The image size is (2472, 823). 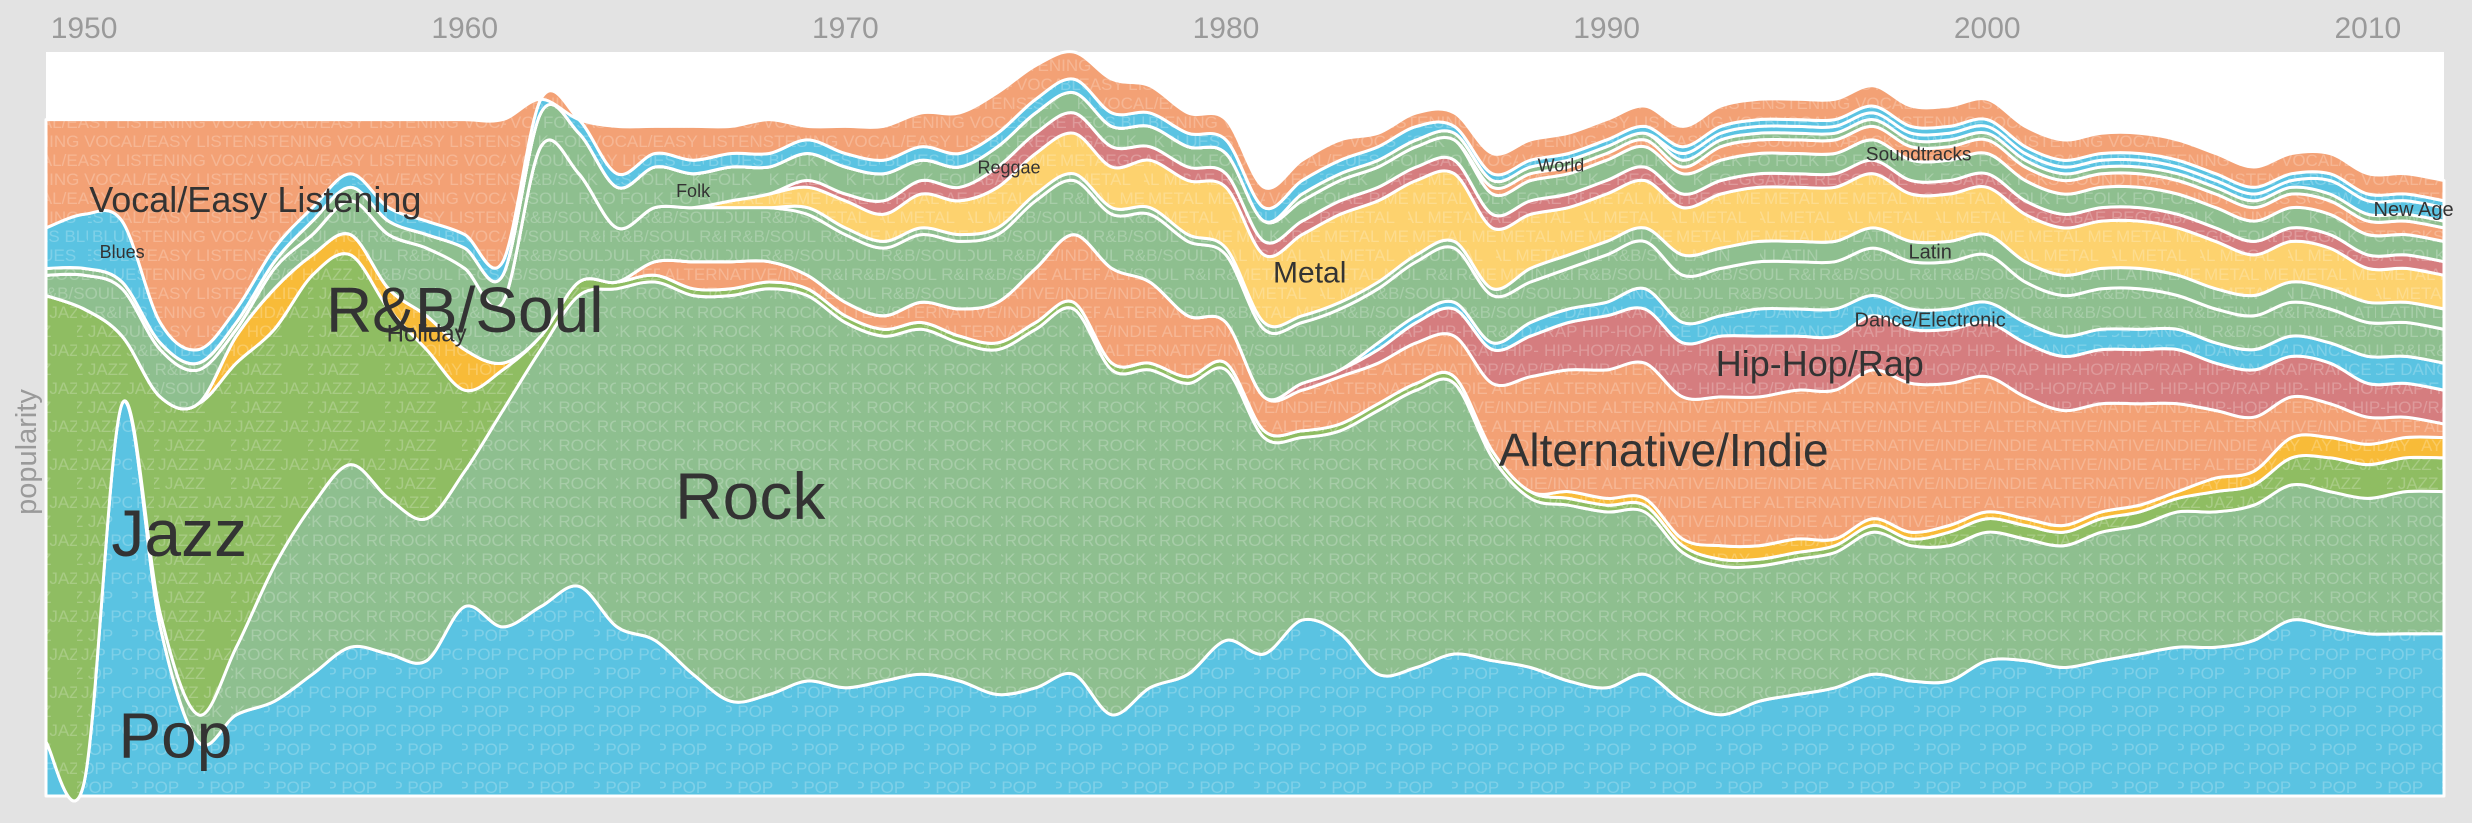 What do you see at coordinates (122, 252) in the screenshot?
I see `label-blues: Blues` at bounding box center [122, 252].